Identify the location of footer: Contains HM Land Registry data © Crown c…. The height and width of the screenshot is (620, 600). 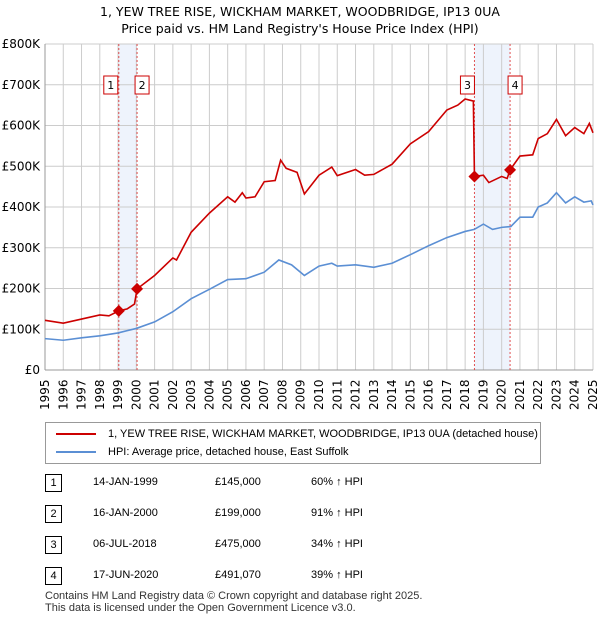
(233, 602).